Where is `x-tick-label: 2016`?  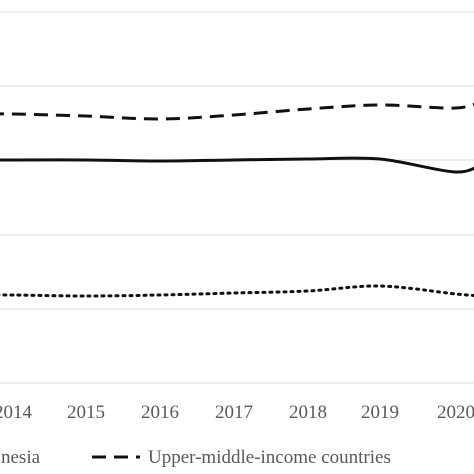
x-tick-label: 2016 is located at coordinates (160, 412).